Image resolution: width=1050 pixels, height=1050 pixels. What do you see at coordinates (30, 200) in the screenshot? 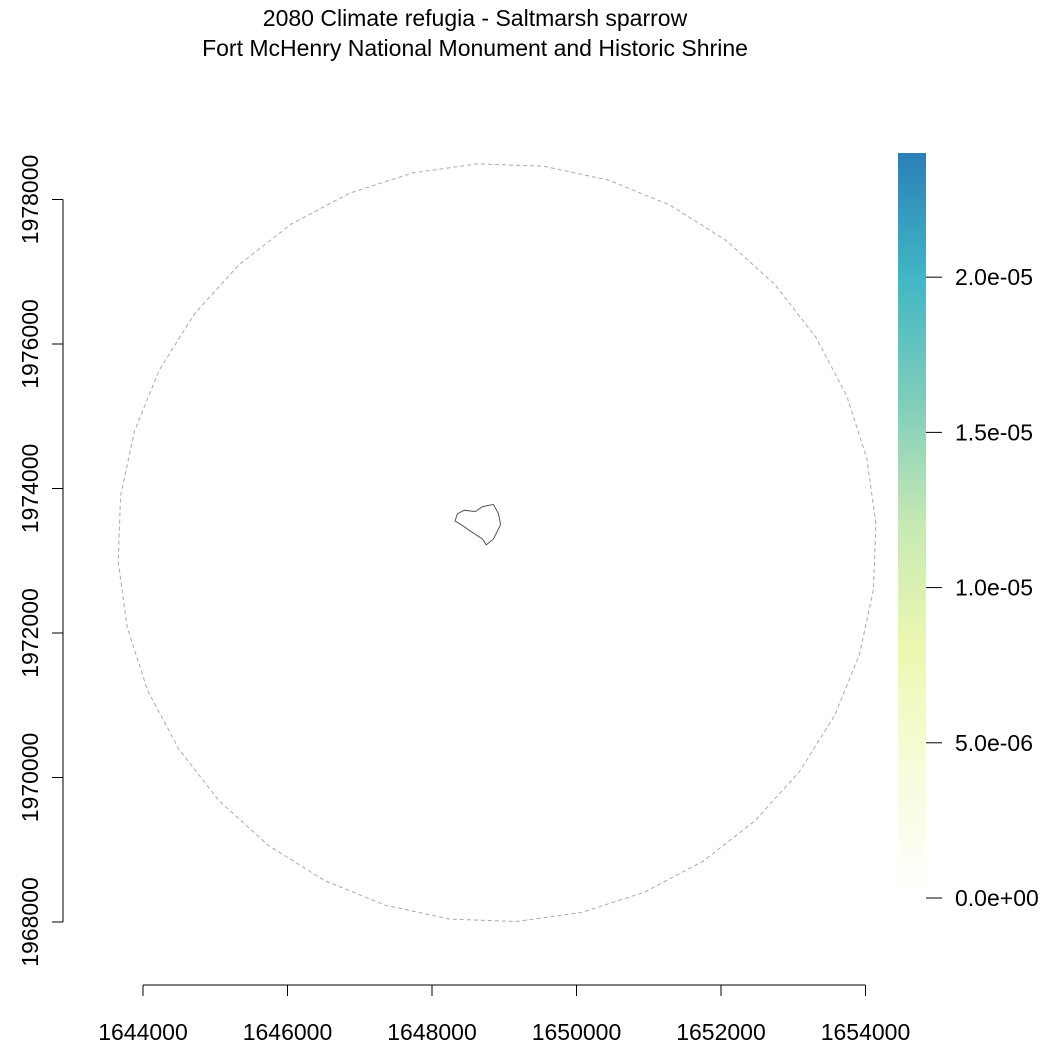
I see `y-tick-label: 1978000` at bounding box center [30, 200].